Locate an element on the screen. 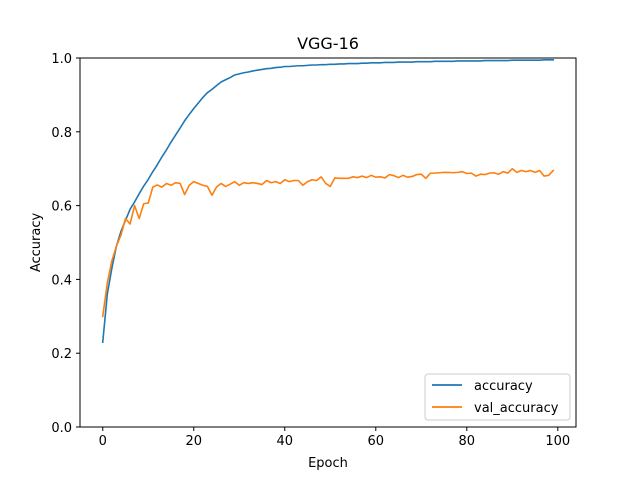  y-tick-label: 0.8 is located at coordinates (61, 133).